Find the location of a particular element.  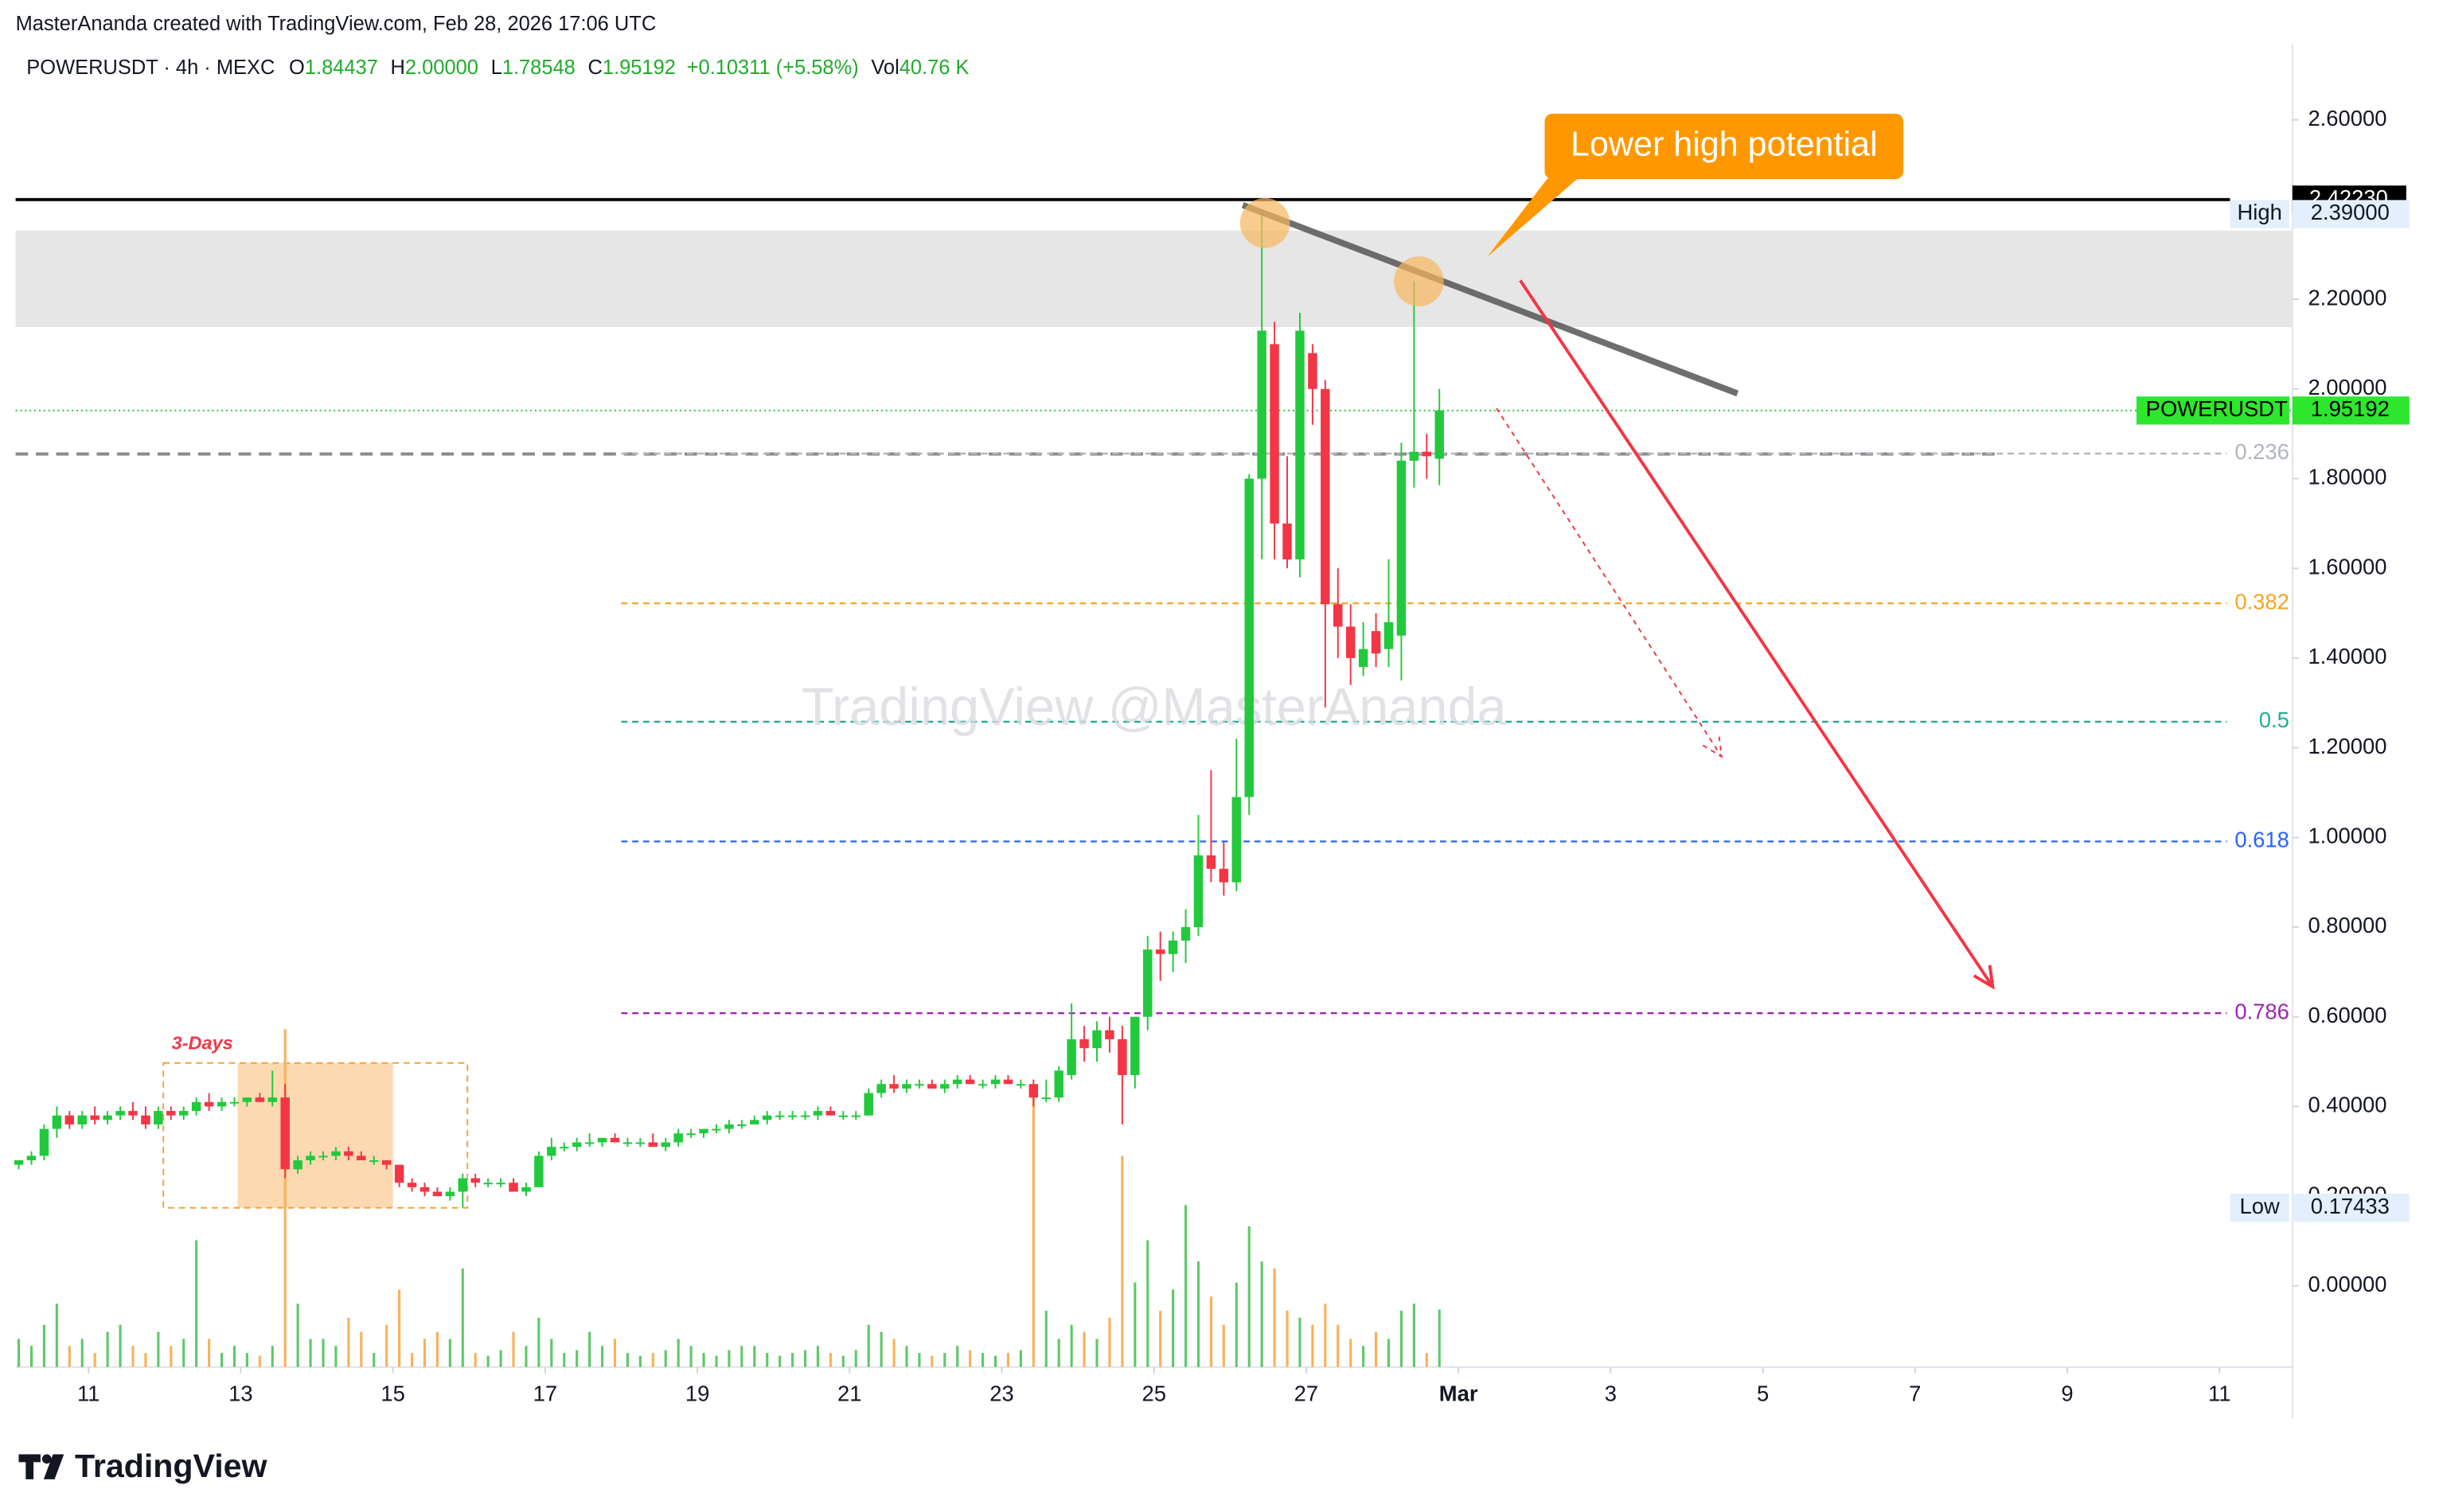

trendline is located at coordinates (1490, 299).